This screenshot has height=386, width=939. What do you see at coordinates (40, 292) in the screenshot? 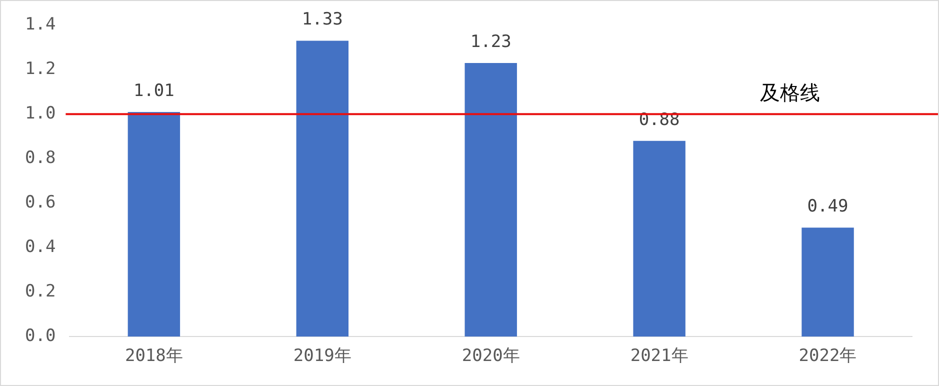
I see `y-tick-label: 0.2` at bounding box center [40, 292].